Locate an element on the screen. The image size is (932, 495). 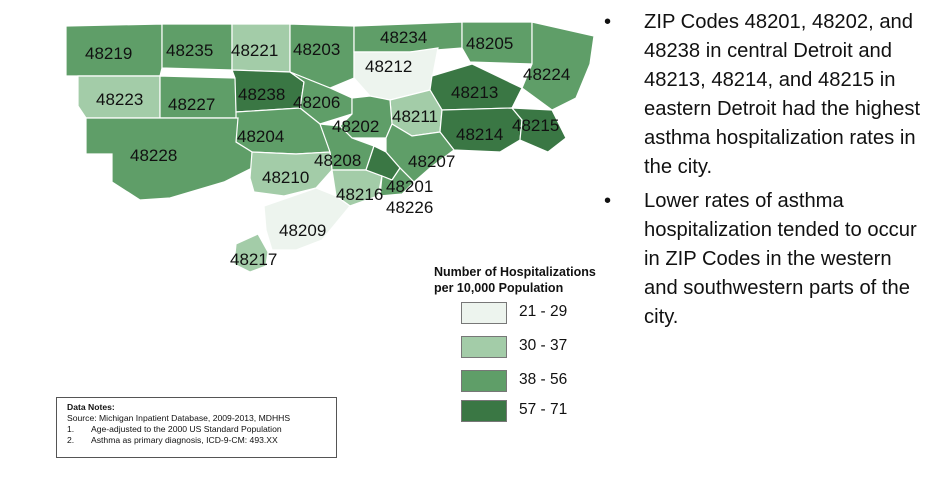
zip-label-48206: 48206 is located at coordinates (316, 102).